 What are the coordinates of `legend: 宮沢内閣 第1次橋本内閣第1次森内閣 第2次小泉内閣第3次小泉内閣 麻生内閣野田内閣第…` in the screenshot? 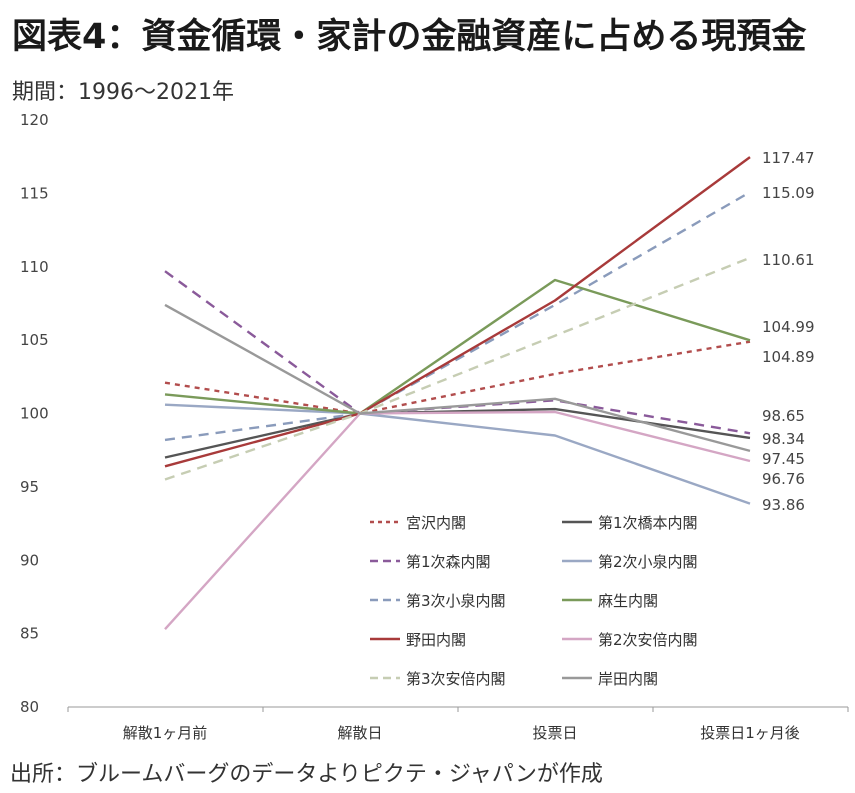 It's located at (534, 601).